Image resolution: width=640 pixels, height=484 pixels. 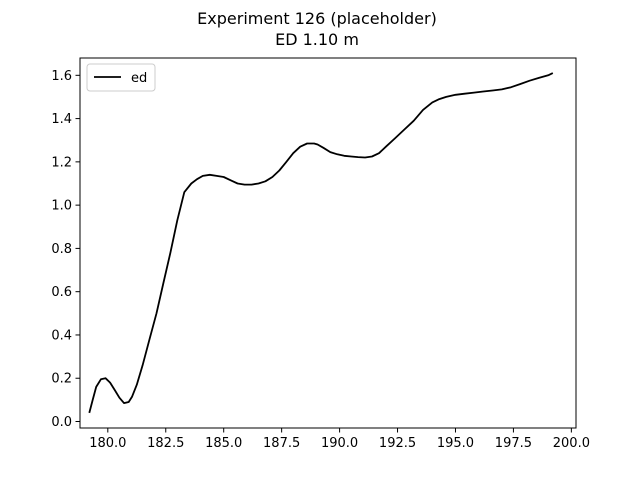 What do you see at coordinates (455, 443) in the screenshot?
I see `x-tick-label: 195.0` at bounding box center [455, 443].